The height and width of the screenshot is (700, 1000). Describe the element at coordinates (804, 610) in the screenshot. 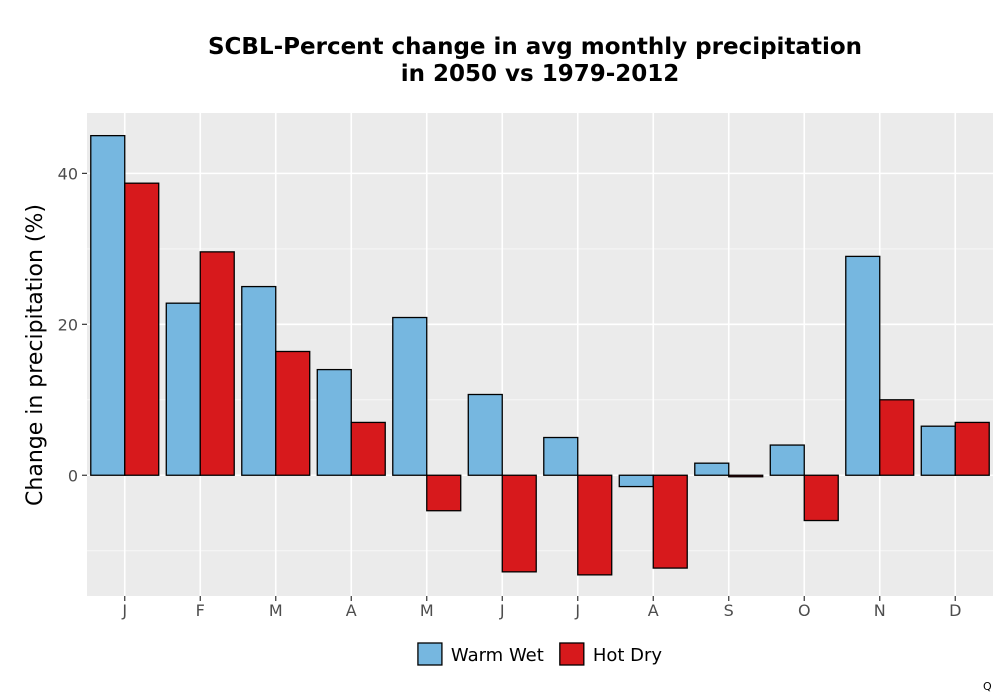

I see `x-tick-label: O` at that location.